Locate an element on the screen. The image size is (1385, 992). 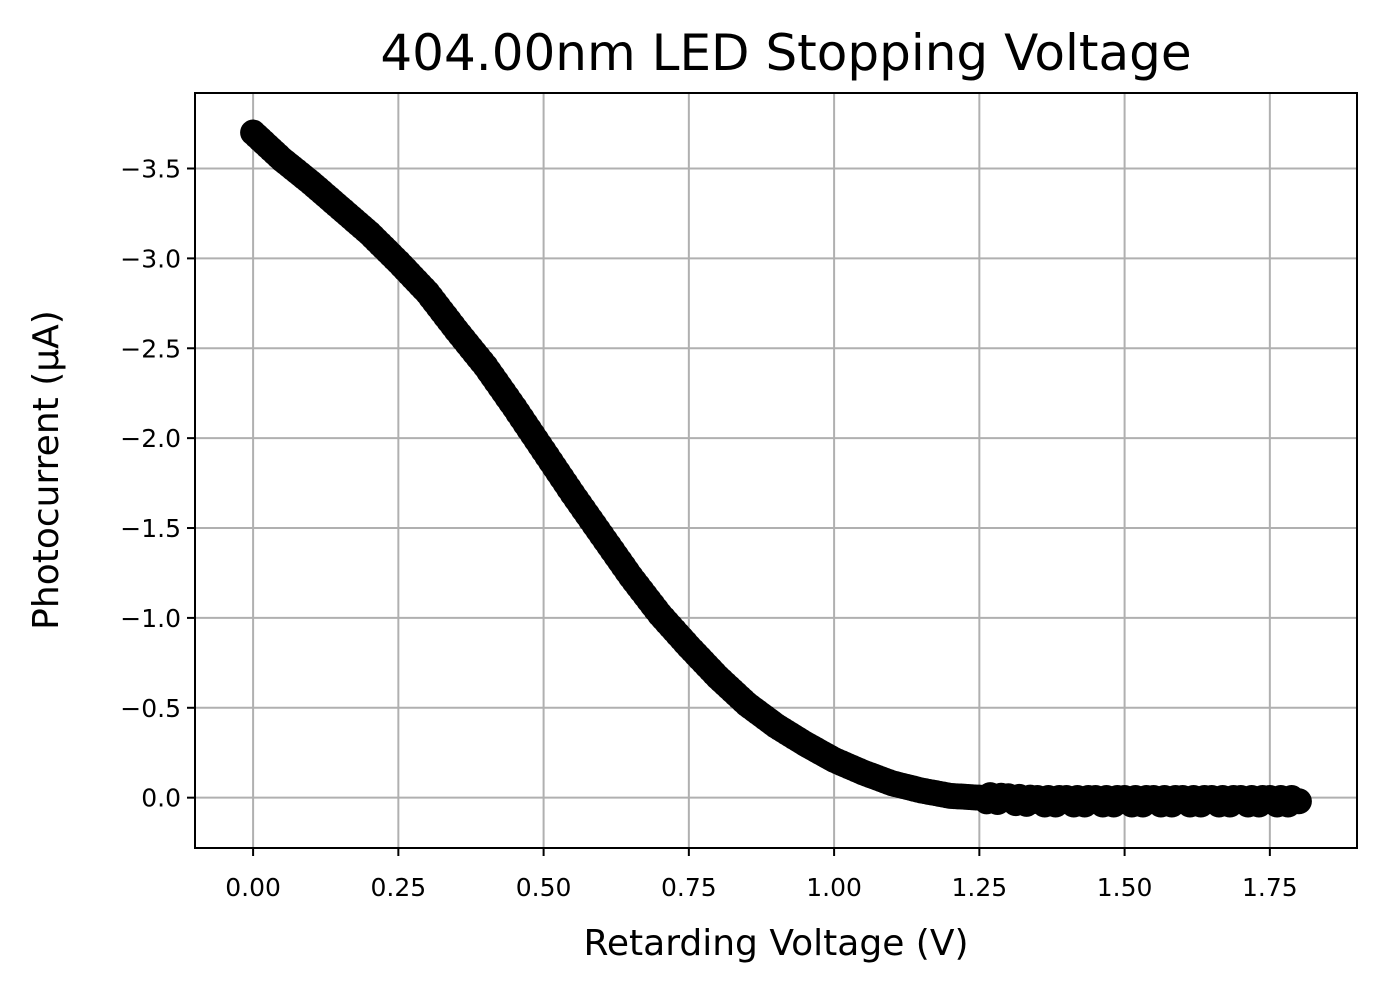
x-tick-label: 0.00 is located at coordinates (253, 887).